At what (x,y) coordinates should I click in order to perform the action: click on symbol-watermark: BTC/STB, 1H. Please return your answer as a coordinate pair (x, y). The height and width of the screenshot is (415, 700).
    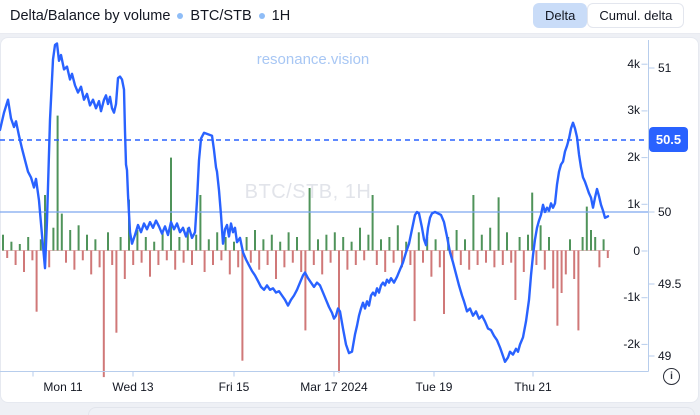
    Looking at the image, I should click on (308, 192).